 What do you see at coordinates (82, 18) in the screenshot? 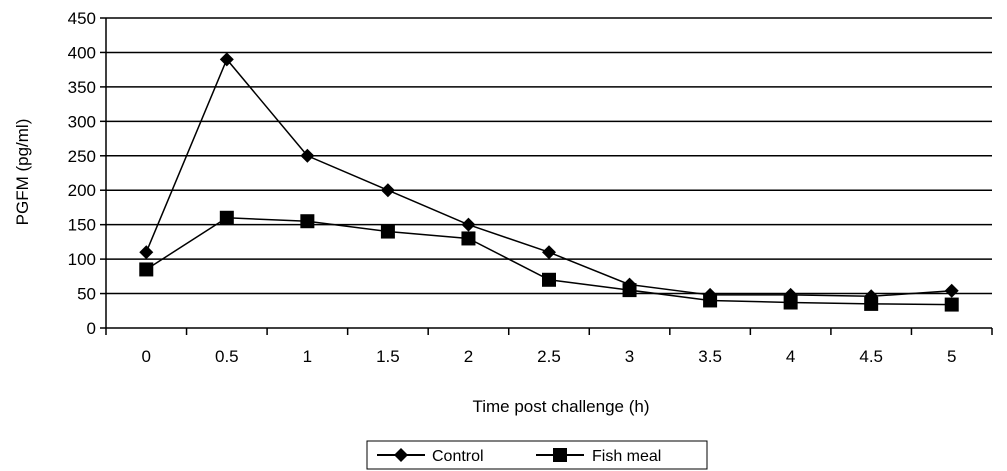
I see `y-tick-label: 450` at bounding box center [82, 18].